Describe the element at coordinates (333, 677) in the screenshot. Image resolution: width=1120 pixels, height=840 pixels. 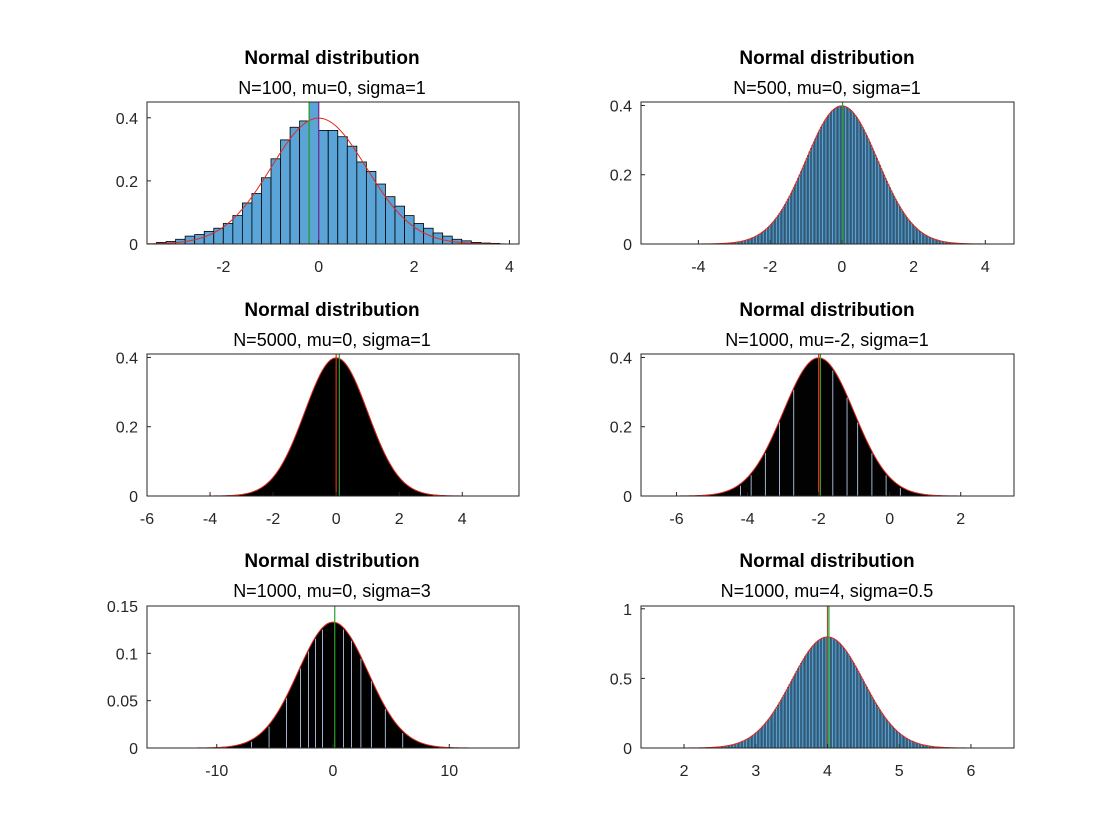
I see `panel-5-plot` at that location.